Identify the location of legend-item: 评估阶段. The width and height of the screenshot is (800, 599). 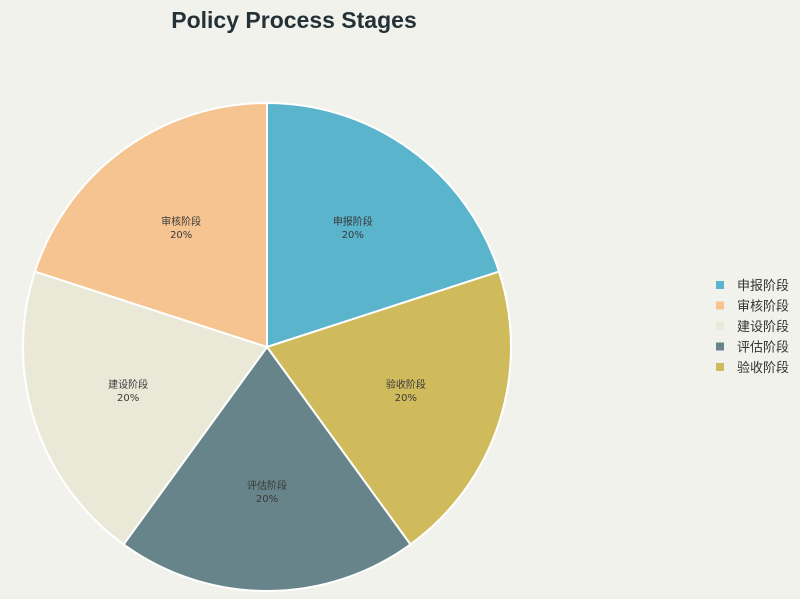
(752, 348).